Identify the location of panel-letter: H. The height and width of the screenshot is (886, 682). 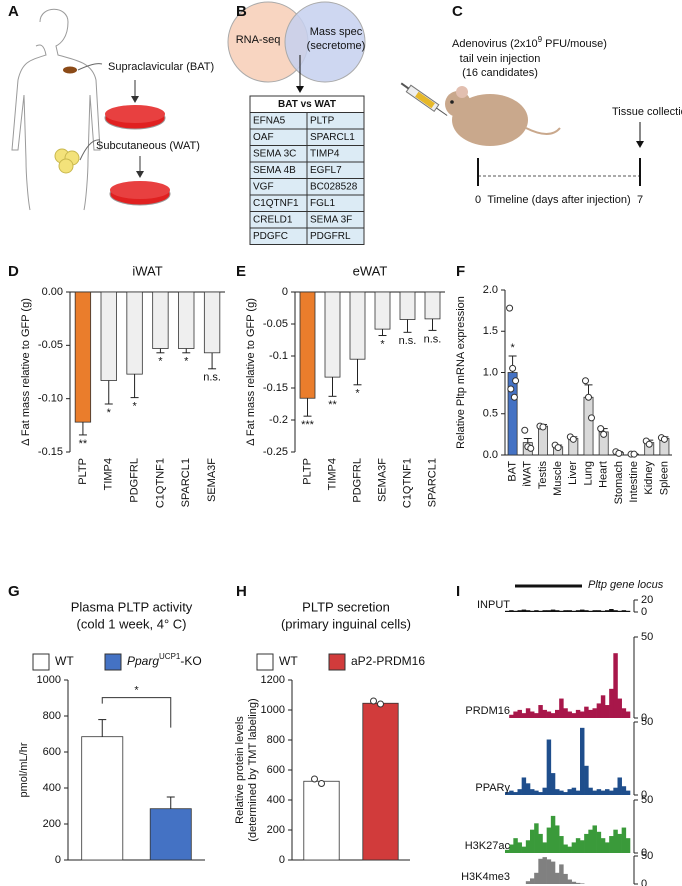
(241, 591).